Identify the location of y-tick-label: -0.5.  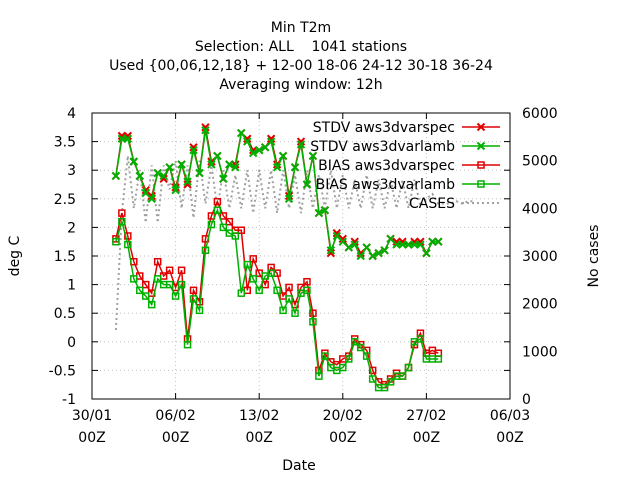
(62, 371).